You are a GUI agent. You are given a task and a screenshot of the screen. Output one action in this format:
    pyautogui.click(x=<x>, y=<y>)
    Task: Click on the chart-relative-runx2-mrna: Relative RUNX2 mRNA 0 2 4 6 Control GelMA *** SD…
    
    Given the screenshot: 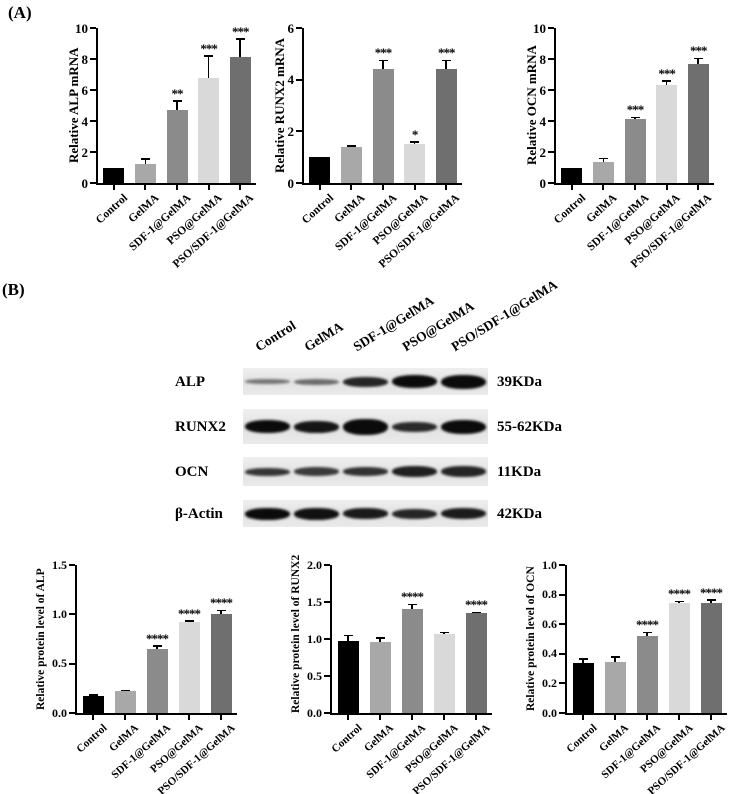 What is the action you would take?
    pyautogui.click(x=365, y=145)
    